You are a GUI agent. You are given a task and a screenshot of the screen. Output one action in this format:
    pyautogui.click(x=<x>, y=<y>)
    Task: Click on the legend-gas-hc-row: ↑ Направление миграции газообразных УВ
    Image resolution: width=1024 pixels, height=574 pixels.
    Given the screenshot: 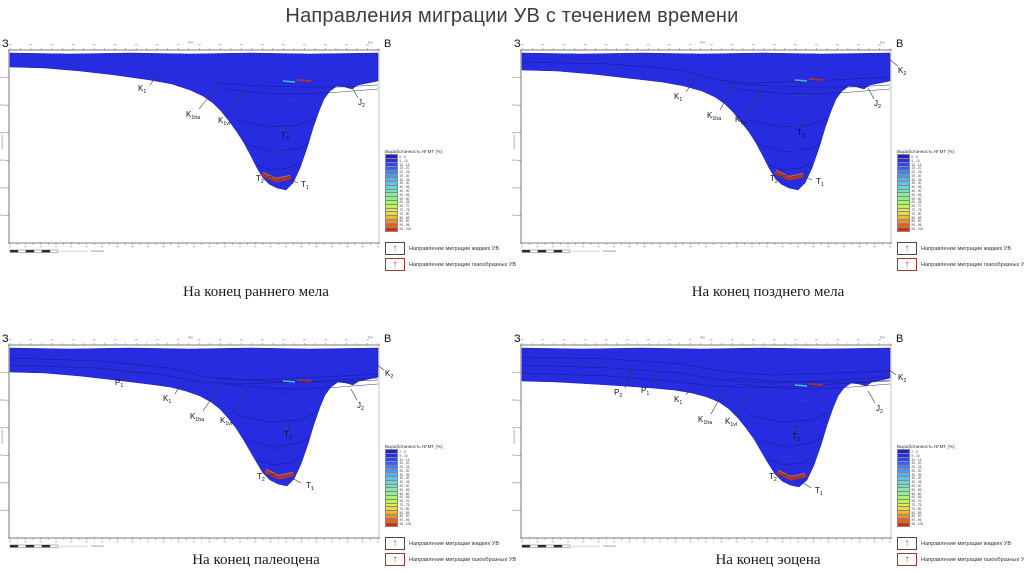 What is the action you would take?
    pyautogui.click(x=450, y=559)
    